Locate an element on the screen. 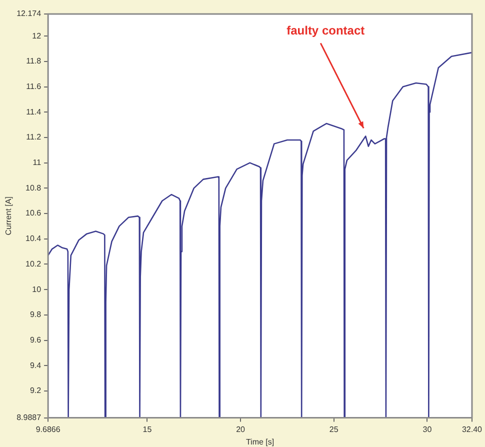 This screenshot has height=447, width=485. x-axis-title: Time [s] is located at coordinates (260, 441).